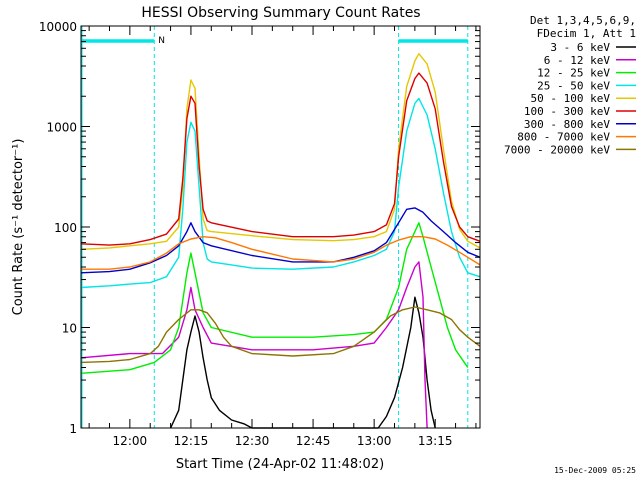  What do you see at coordinates (18, 227) in the screenshot?
I see `y-axis-label: Count Rate (s⁻¹ detector⁻¹)` at bounding box center [18, 227].